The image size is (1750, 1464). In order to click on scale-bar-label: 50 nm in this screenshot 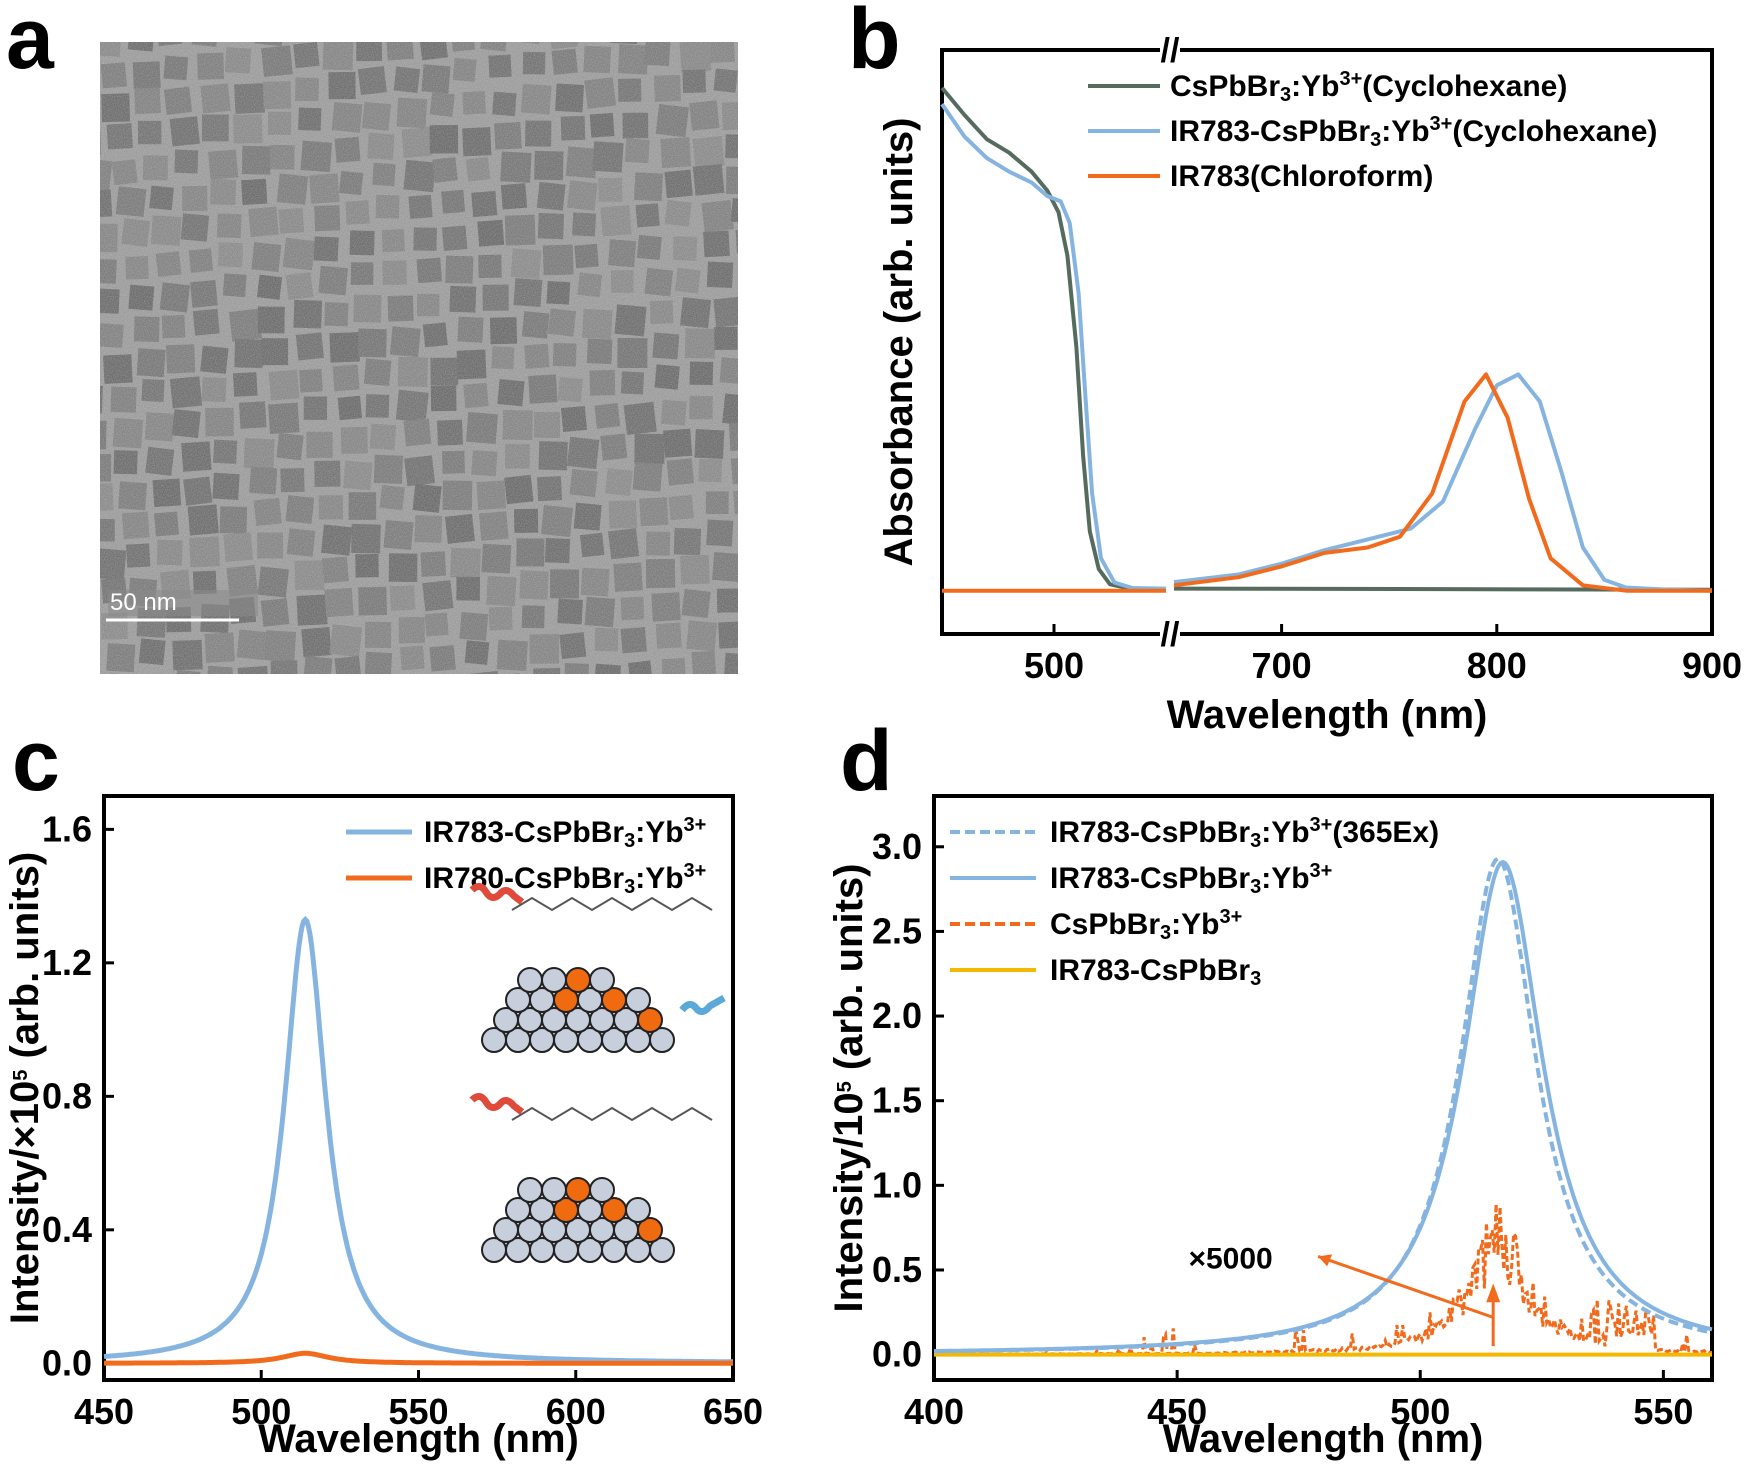, I will do `click(143, 602)`.